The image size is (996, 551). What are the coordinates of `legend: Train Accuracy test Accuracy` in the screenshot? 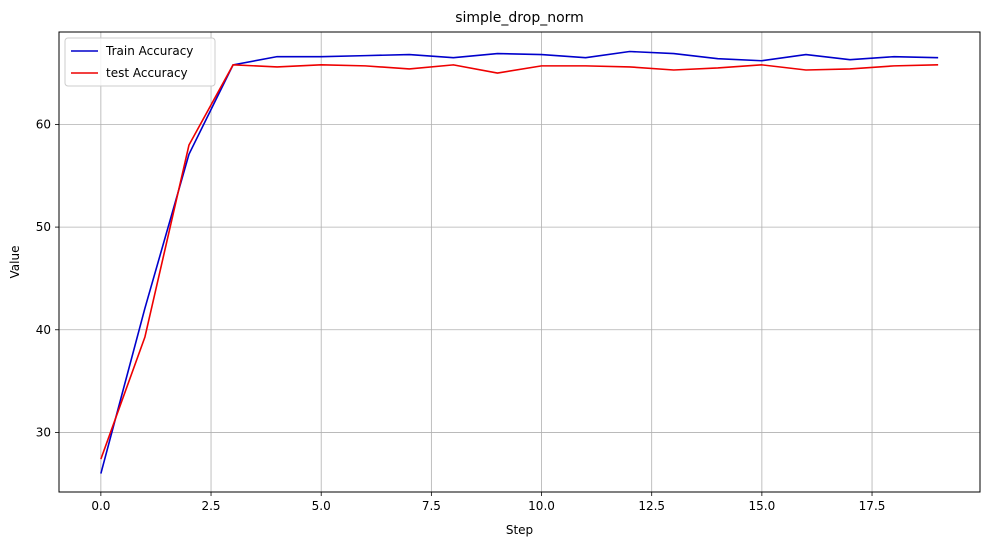 It's located at (140, 62).